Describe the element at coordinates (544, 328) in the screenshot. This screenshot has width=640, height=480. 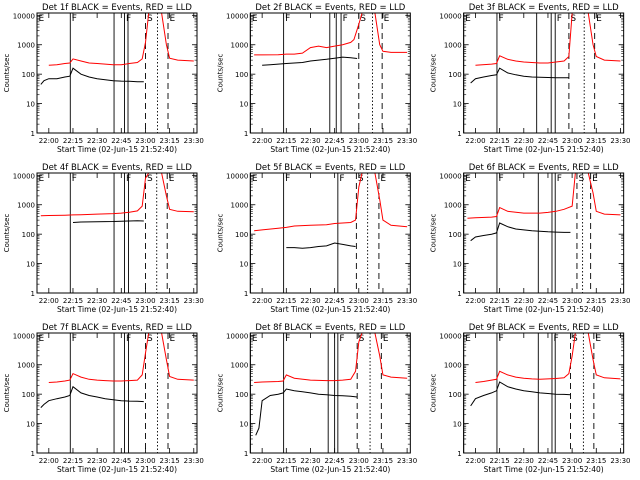
I see `chart-title: Det 9f BLACK = Events, RED = LLD` at that location.